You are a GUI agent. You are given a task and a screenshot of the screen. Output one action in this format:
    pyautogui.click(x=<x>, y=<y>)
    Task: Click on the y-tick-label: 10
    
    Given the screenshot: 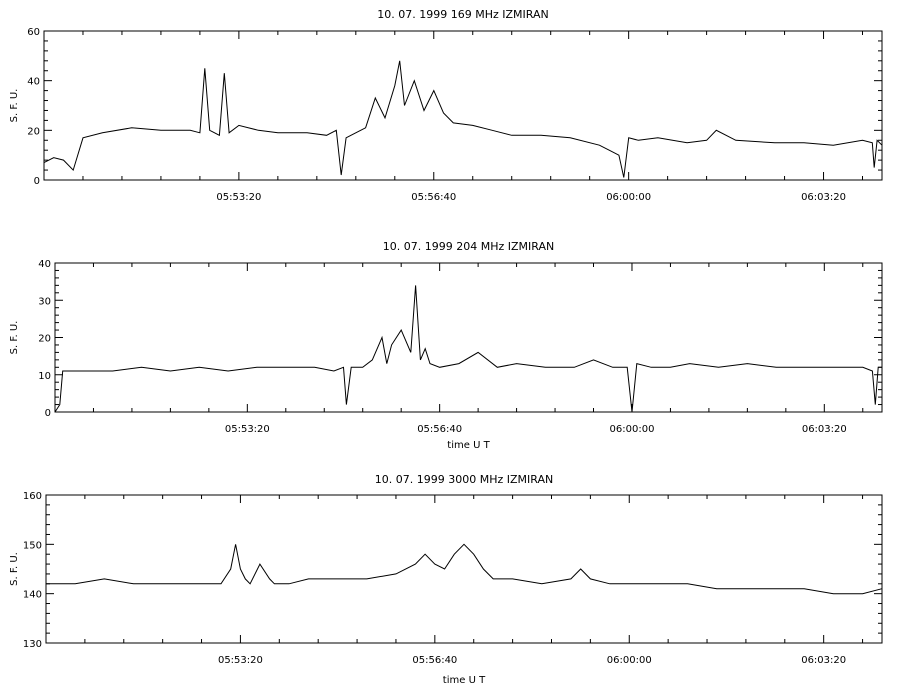 What is the action you would take?
    pyautogui.click(x=44, y=376)
    